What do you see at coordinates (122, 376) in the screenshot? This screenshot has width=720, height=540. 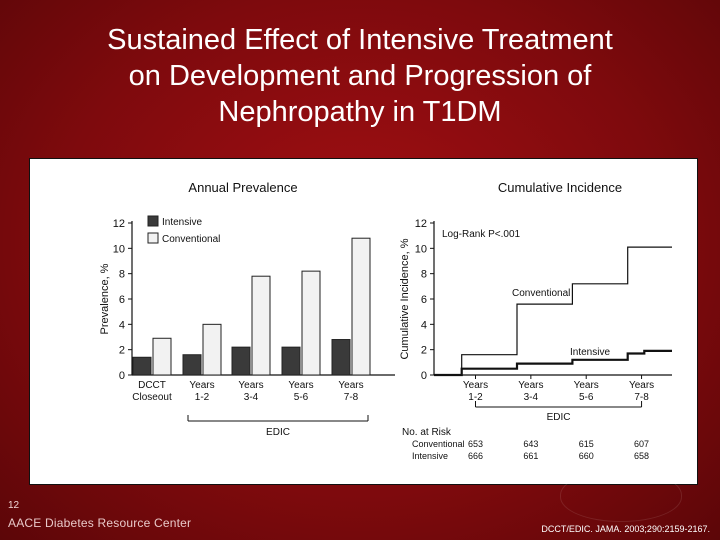 I see `left-y-tick-label: 0` at bounding box center [122, 376].